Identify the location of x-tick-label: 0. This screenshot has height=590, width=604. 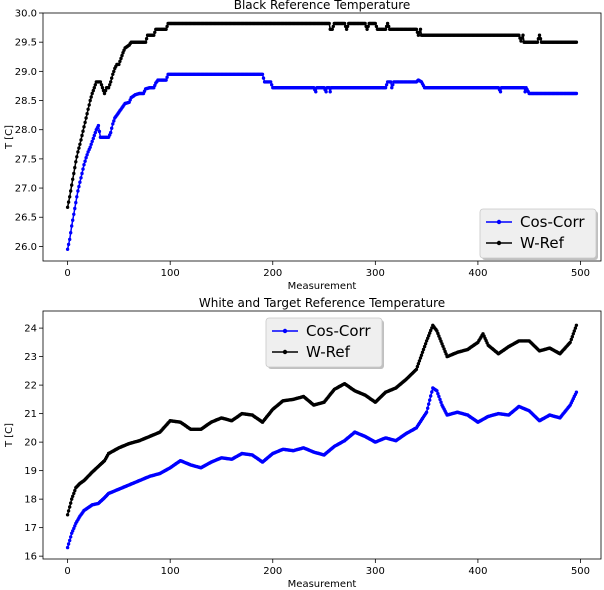
(67, 571).